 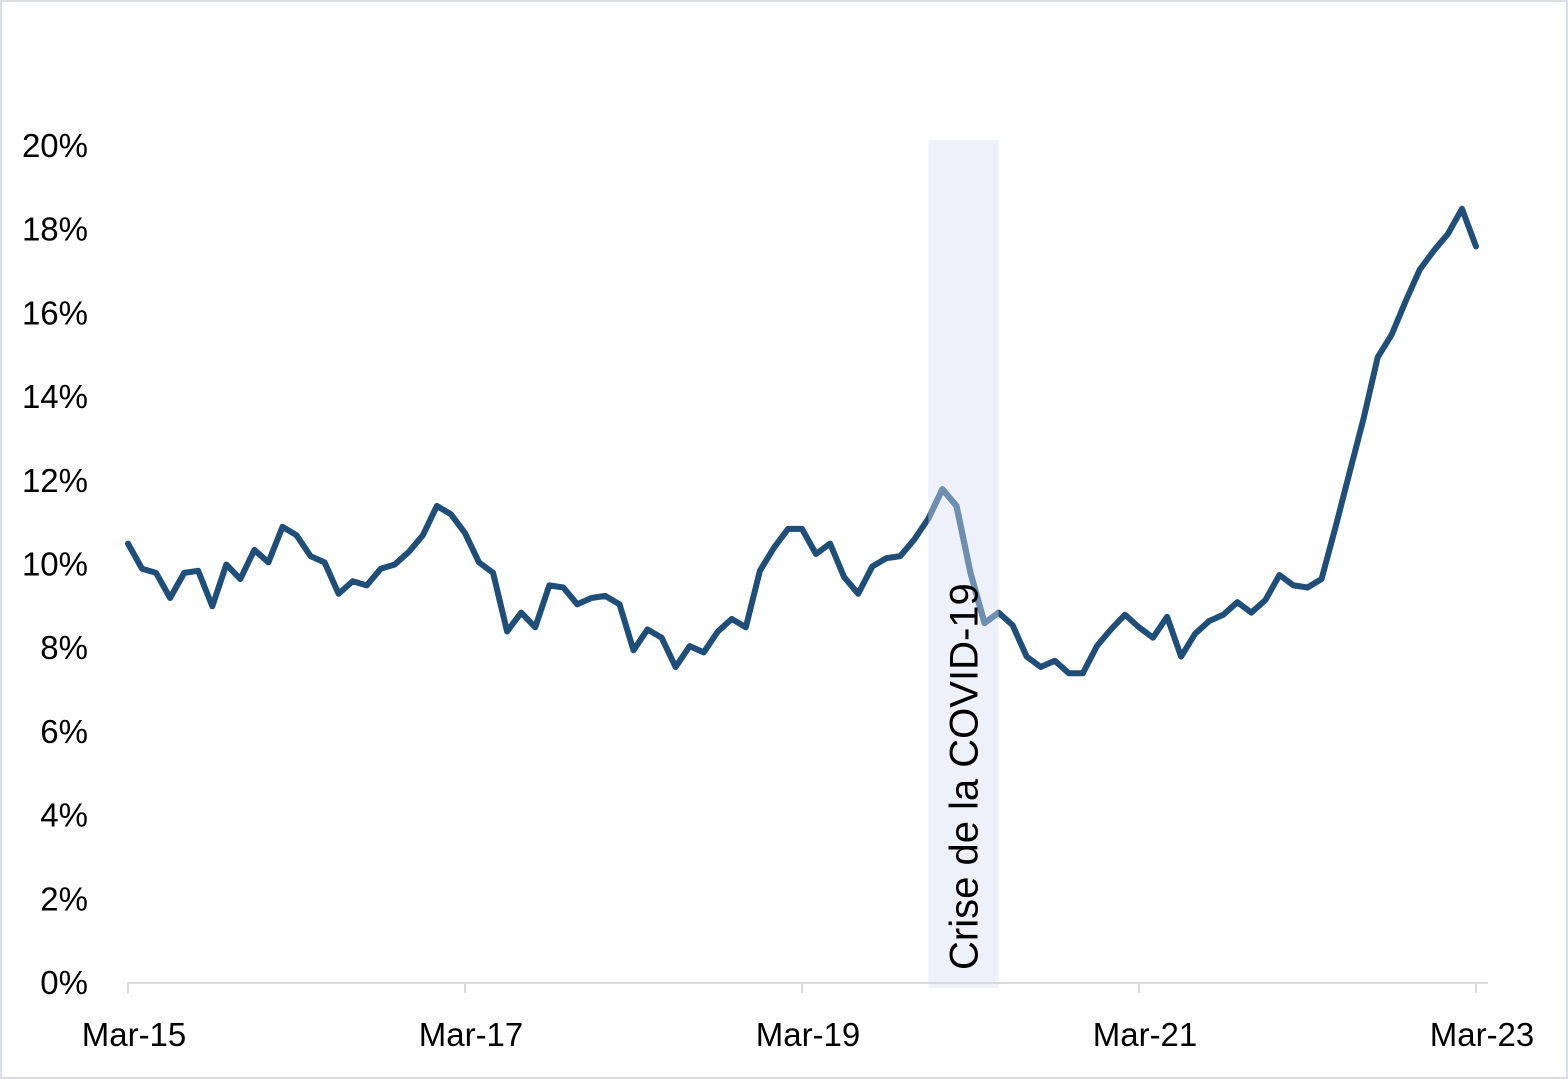 What do you see at coordinates (471, 1034) in the screenshot?
I see `x-tick-label: Mar-17` at bounding box center [471, 1034].